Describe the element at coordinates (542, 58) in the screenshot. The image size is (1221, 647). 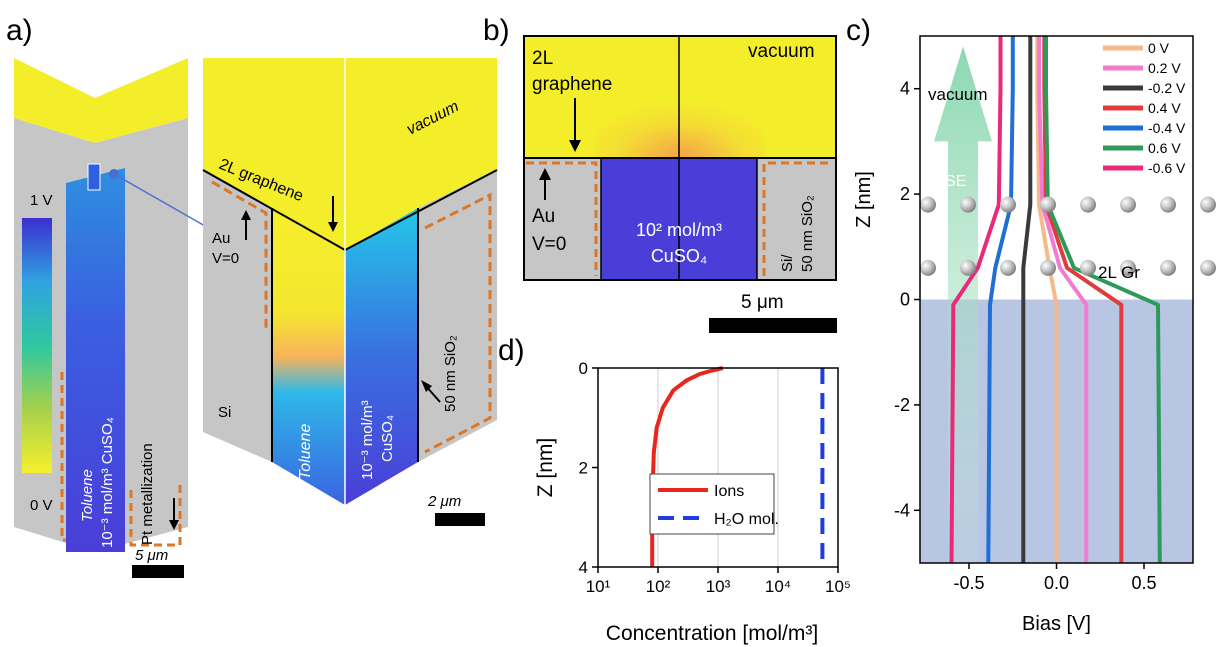
I see `b-graphene-label-1: 2L` at that location.